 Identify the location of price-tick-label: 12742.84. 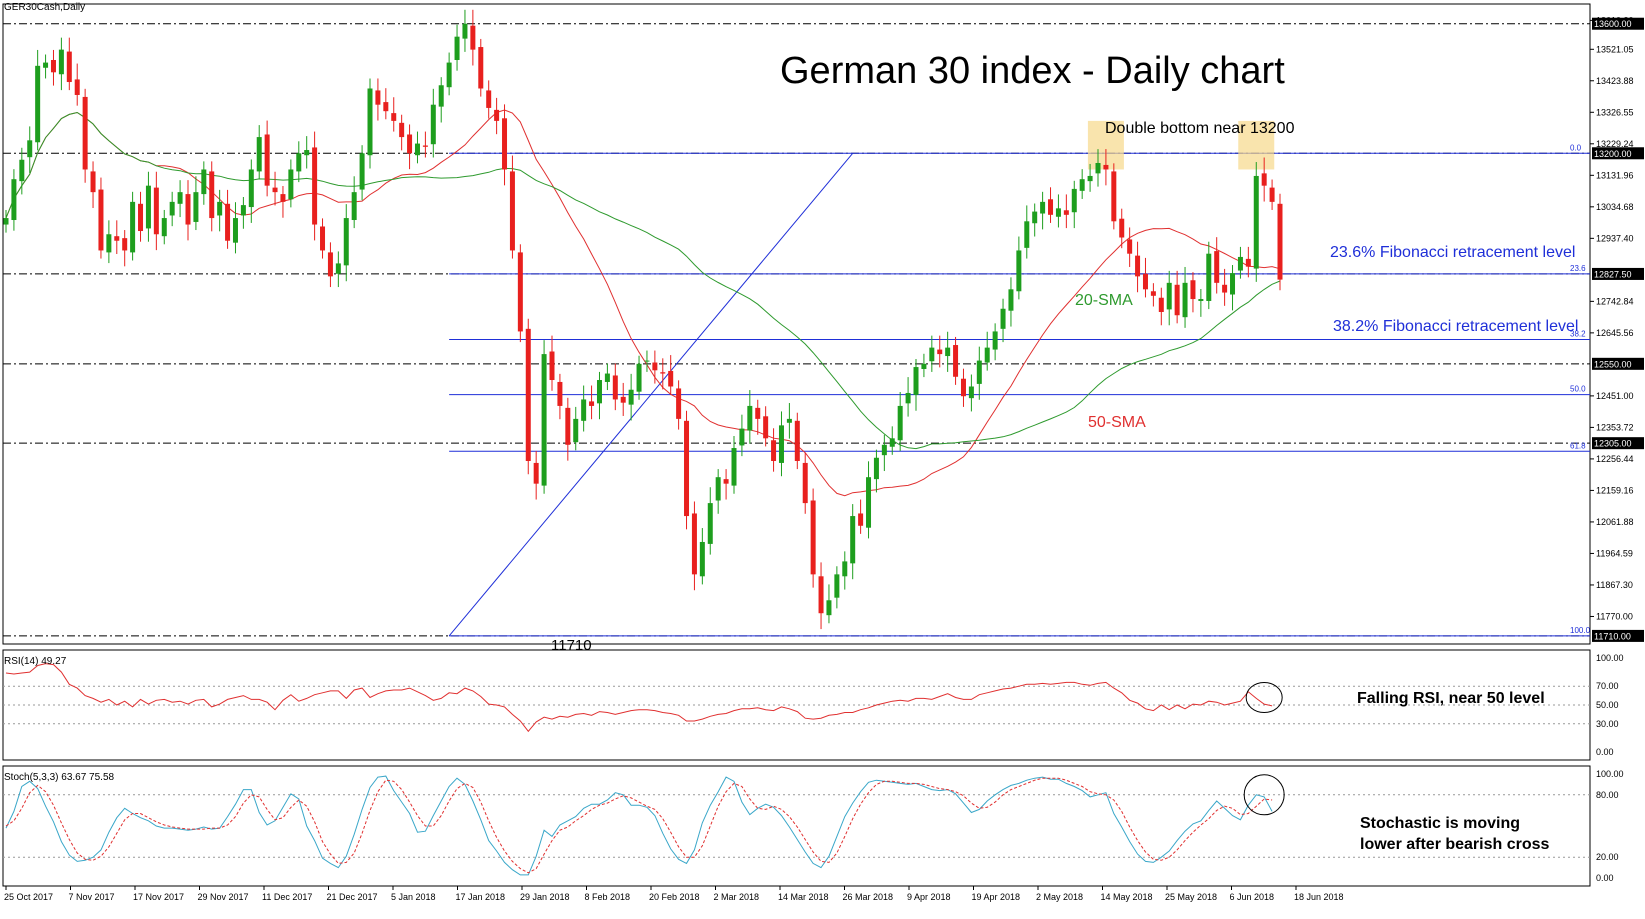
(1615, 301).